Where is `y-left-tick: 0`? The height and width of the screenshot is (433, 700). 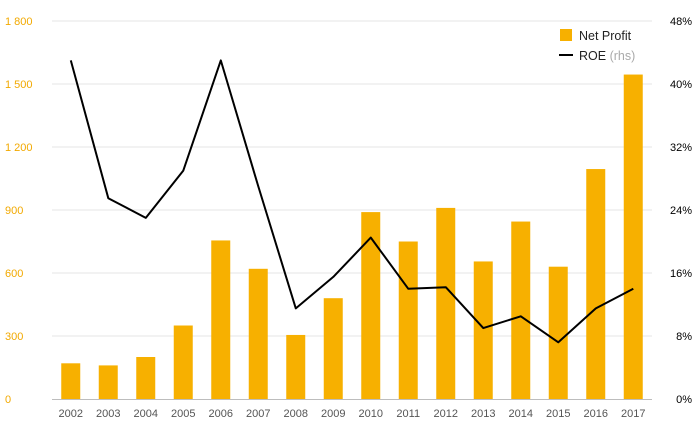 y-left-tick: 0 is located at coordinates (8, 400).